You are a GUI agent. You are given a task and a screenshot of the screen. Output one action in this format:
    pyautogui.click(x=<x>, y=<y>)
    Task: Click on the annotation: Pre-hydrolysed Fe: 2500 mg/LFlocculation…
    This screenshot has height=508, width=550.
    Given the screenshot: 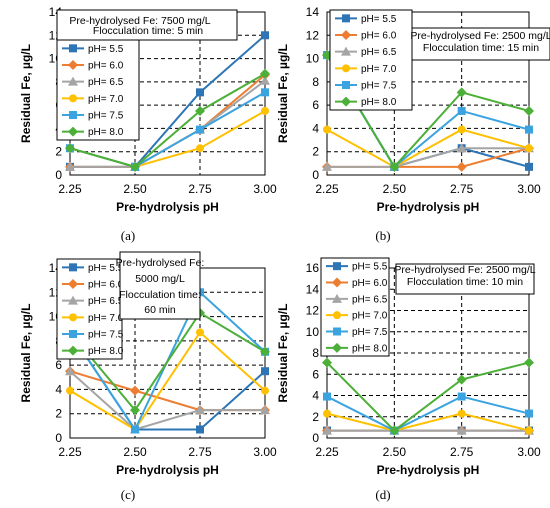 What is the action you would take?
    pyautogui.click(x=480, y=44)
    